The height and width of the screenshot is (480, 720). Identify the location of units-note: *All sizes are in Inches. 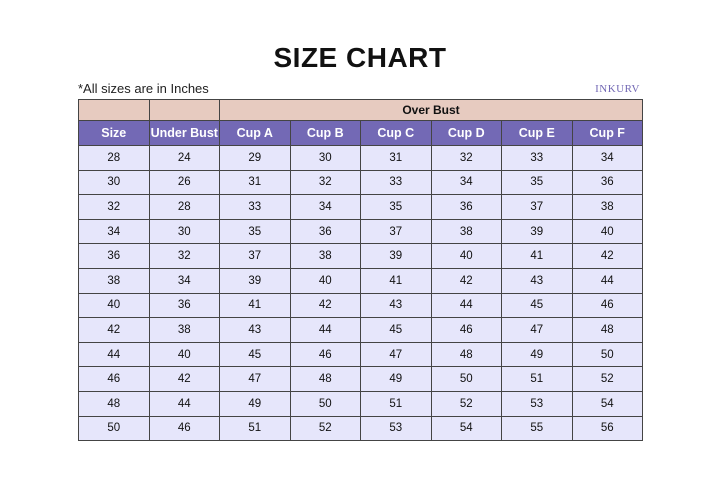
(143, 88).